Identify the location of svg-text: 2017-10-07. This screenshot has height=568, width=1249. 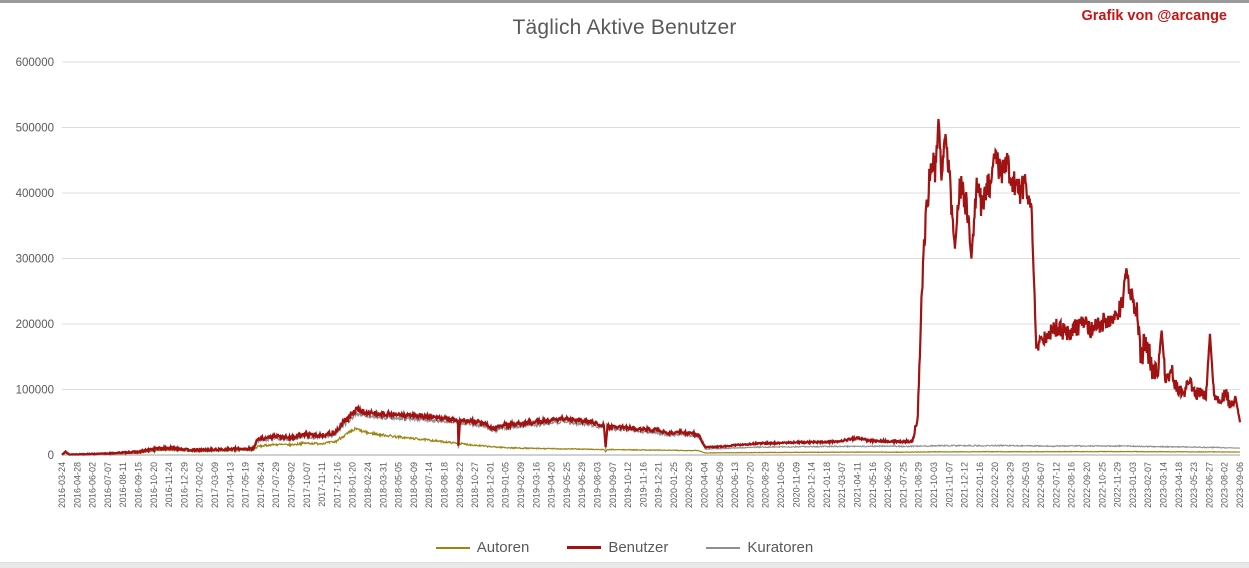
(307, 485).